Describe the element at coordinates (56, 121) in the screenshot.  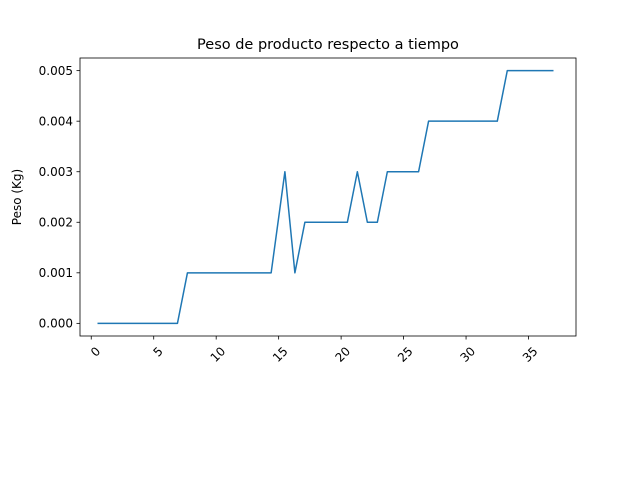
I see `y-tick-label: 0.004` at that location.